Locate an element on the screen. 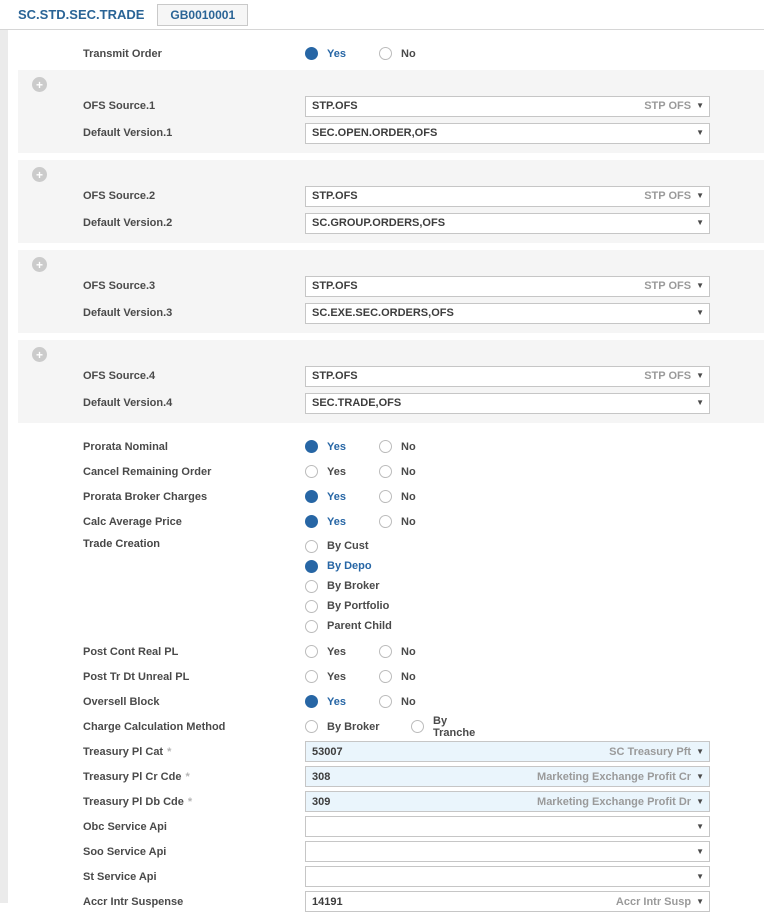 The width and height of the screenshot is (764, 914). radio-label: By Tranche is located at coordinates (454, 726).